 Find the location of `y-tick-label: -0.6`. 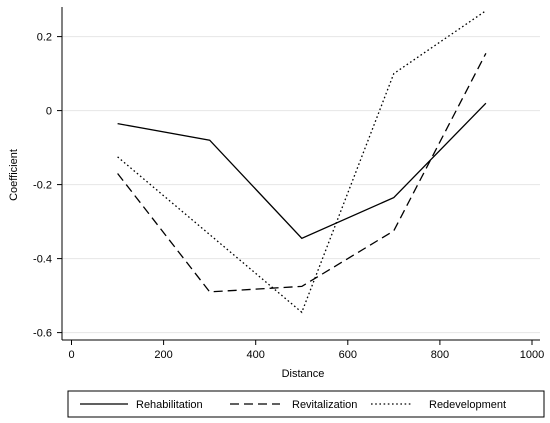

y-tick-label: -0.6 is located at coordinates (42, 334).